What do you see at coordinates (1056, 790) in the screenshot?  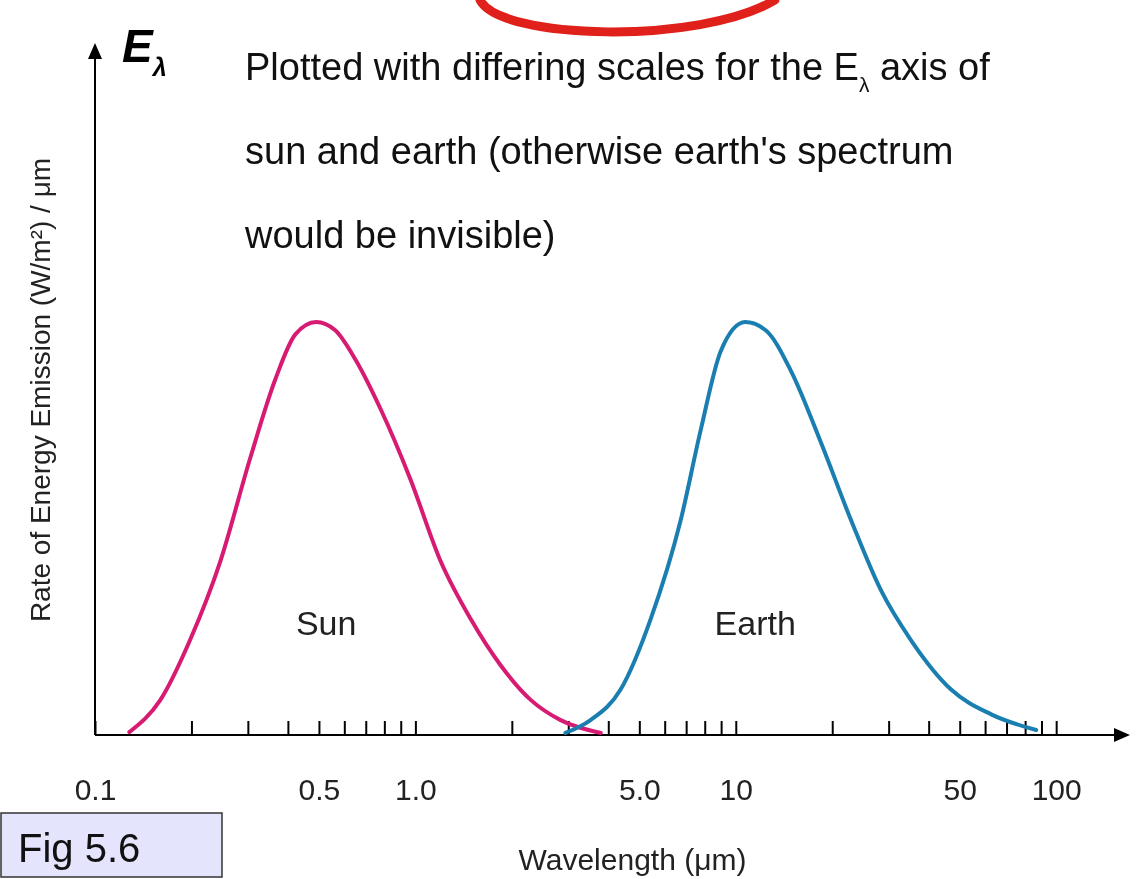 I see `x-tick-label: 100` at bounding box center [1056, 790].